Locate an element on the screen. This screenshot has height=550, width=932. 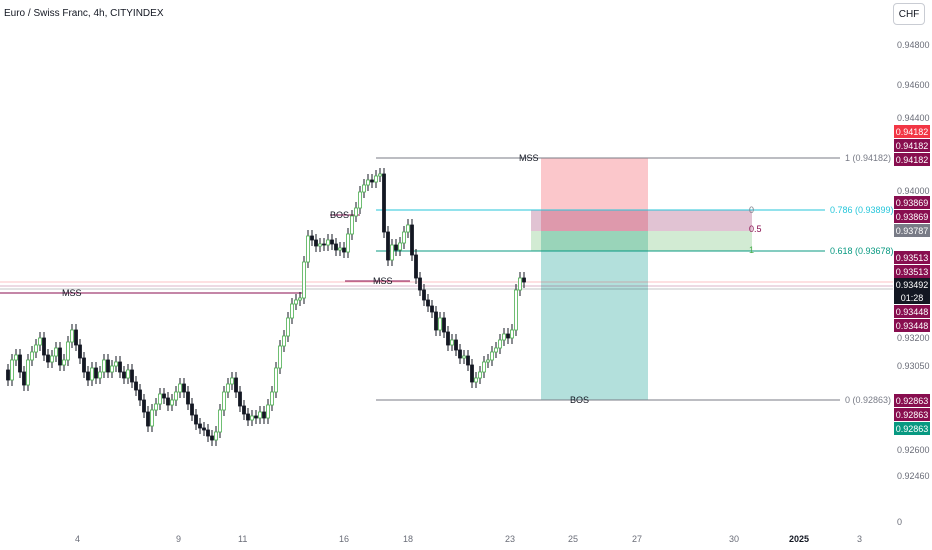
price-axis-label: 0.92600 is located at coordinates (913, 450).